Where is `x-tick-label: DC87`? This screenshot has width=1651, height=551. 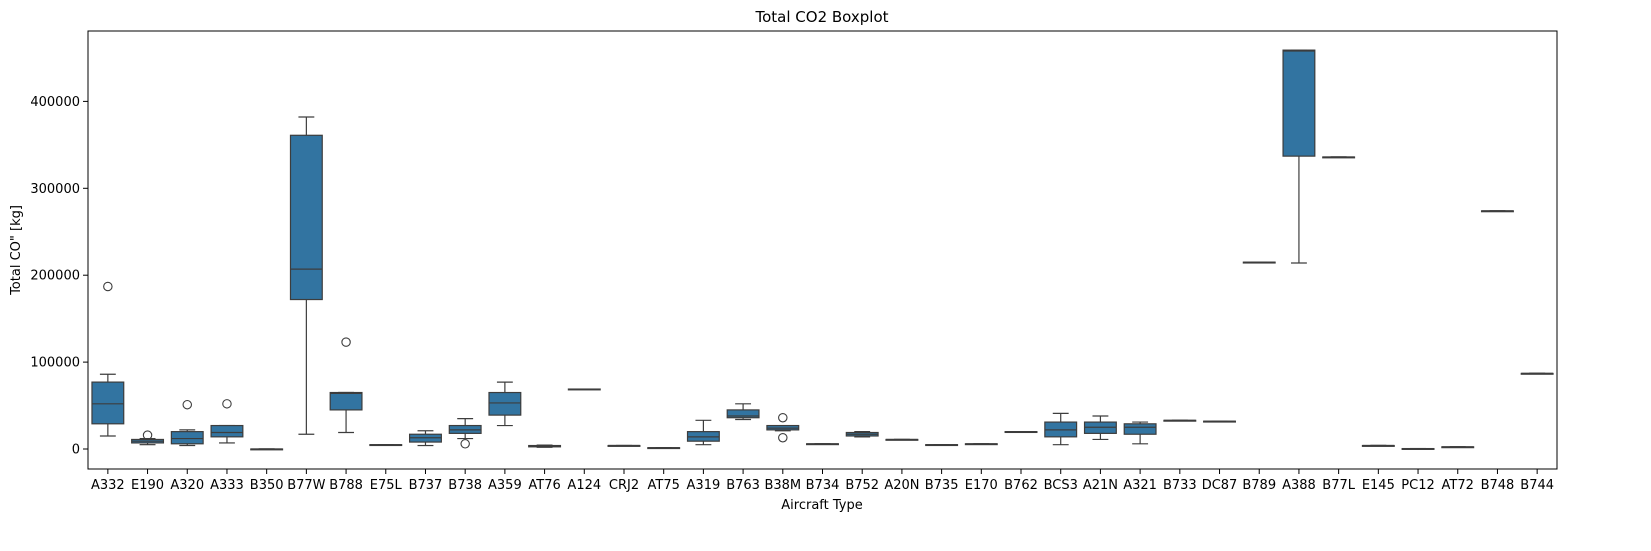 x-tick-label: DC87 is located at coordinates (1220, 485).